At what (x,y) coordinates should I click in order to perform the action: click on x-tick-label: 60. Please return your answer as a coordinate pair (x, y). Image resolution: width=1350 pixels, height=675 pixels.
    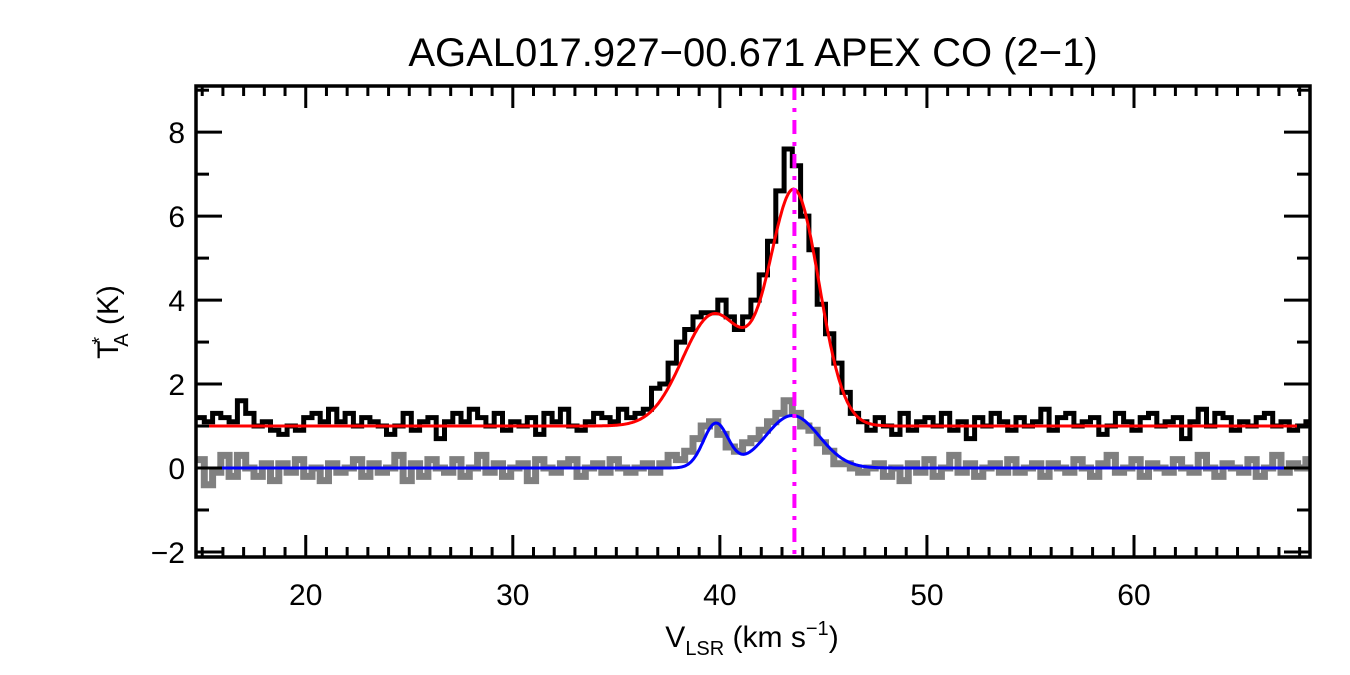
    Looking at the image, I should click on (1133, 595).